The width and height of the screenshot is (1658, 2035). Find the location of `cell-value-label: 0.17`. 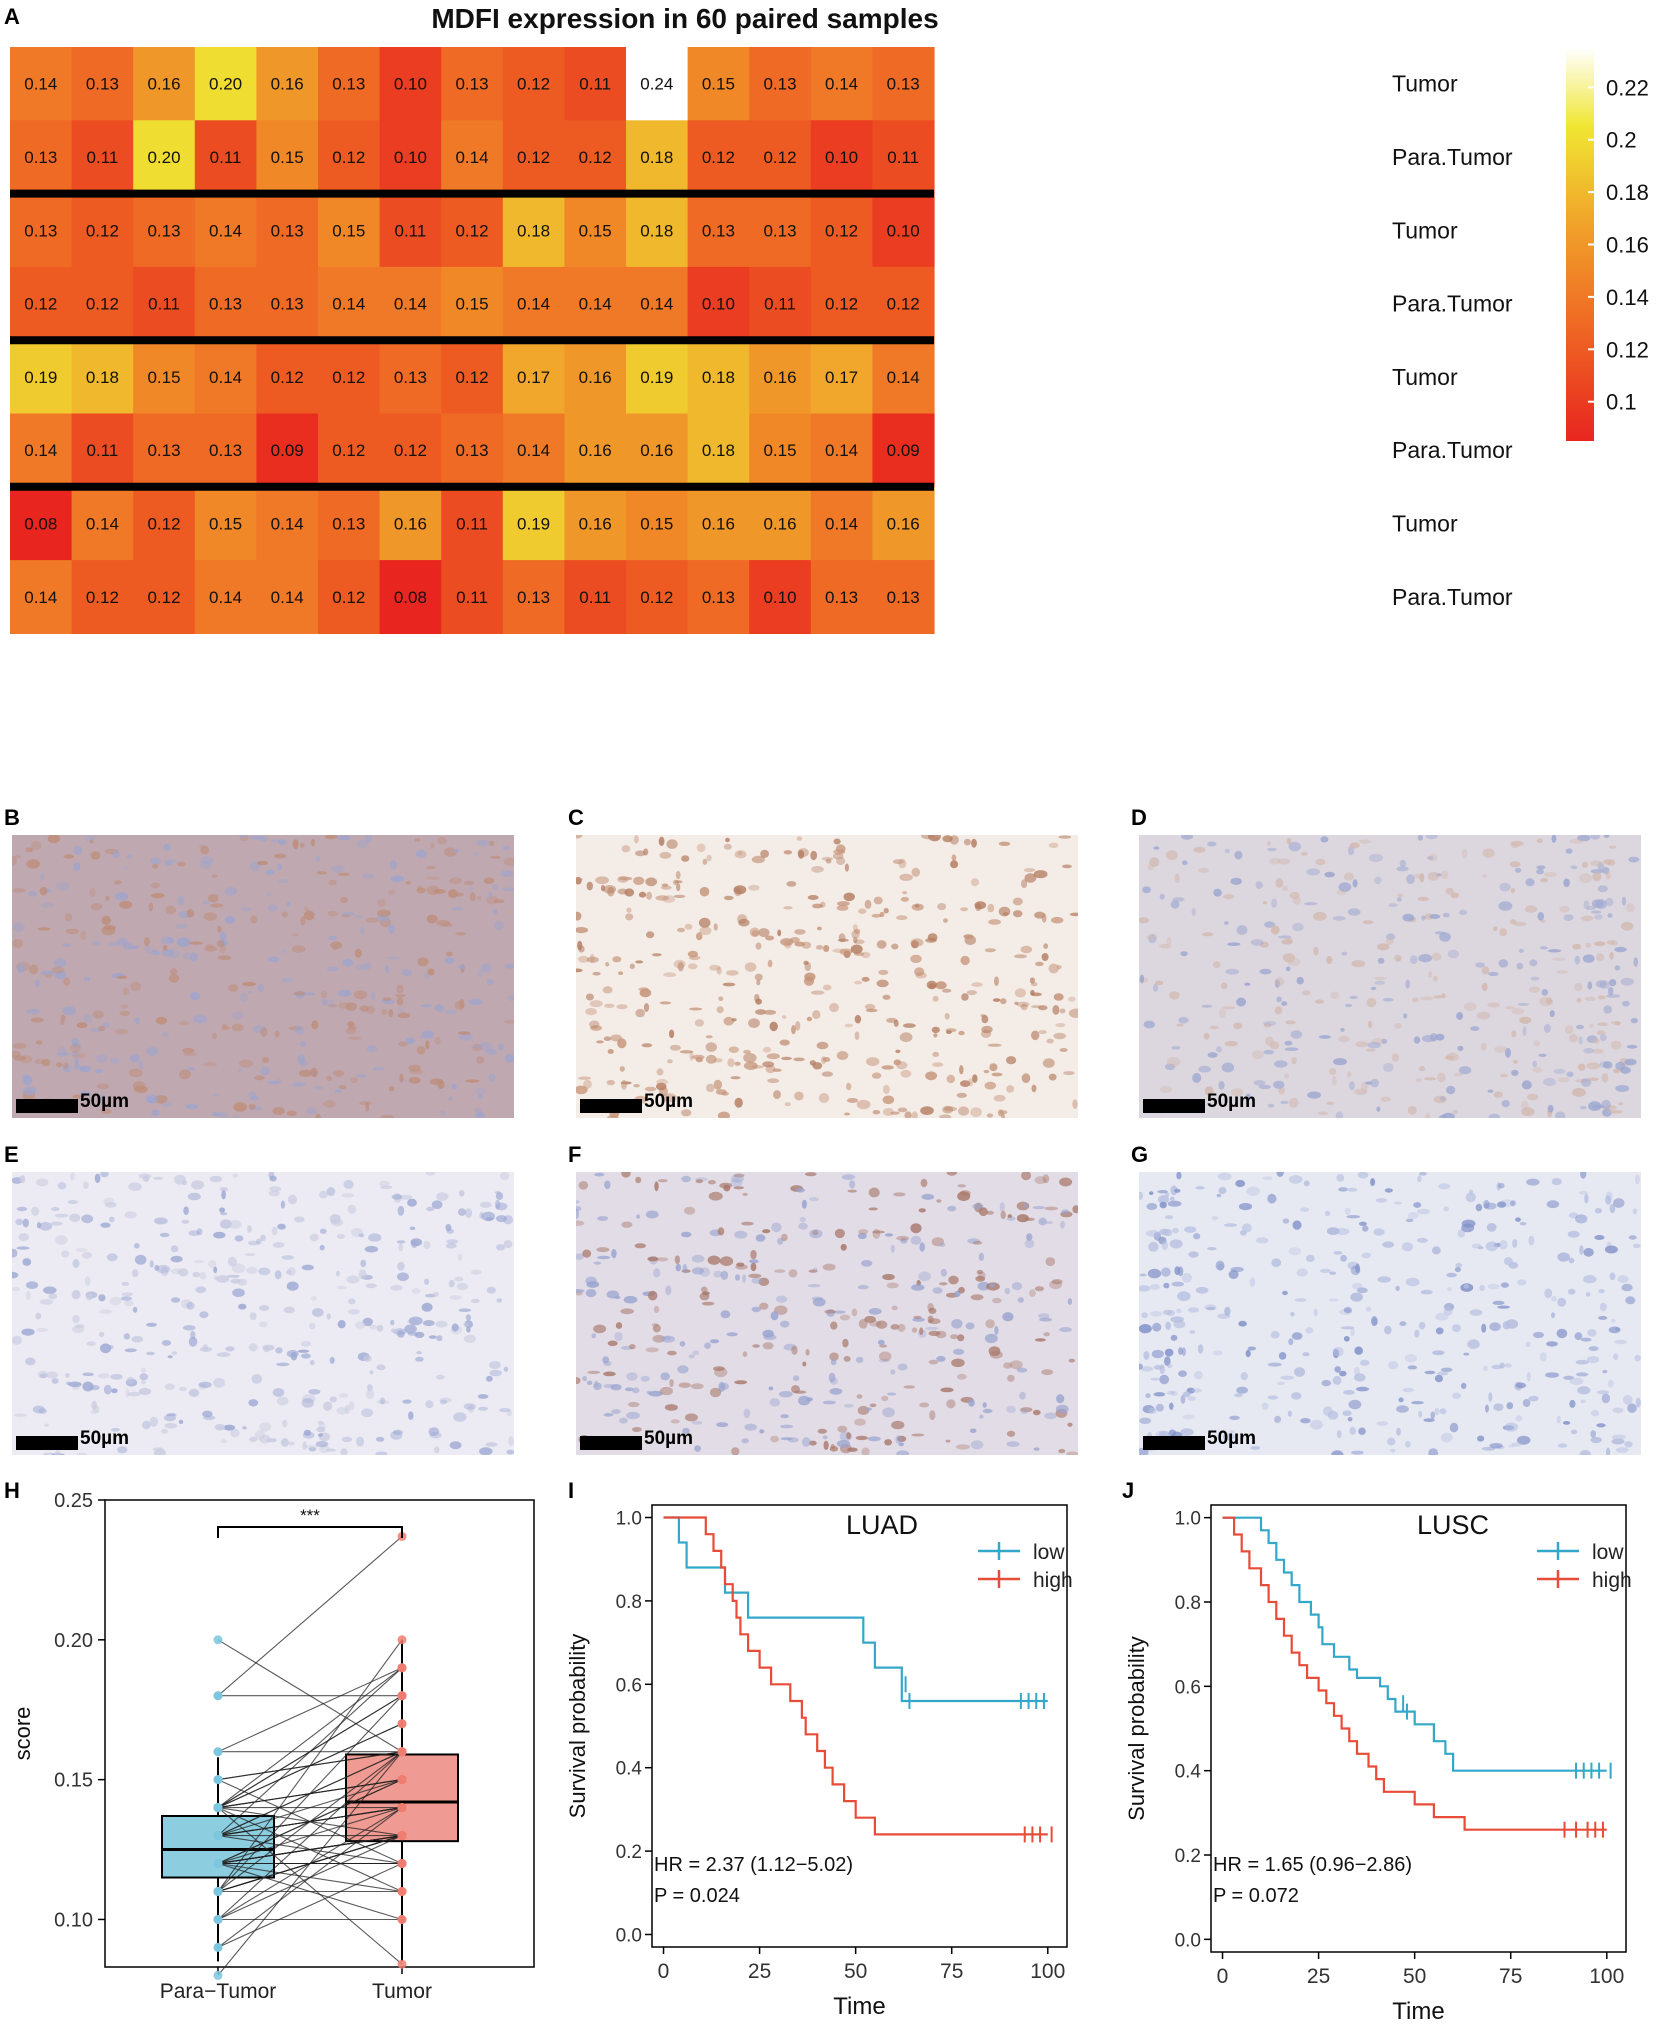

cell-value-label: 0.17 is located at coordinates (533, 377).